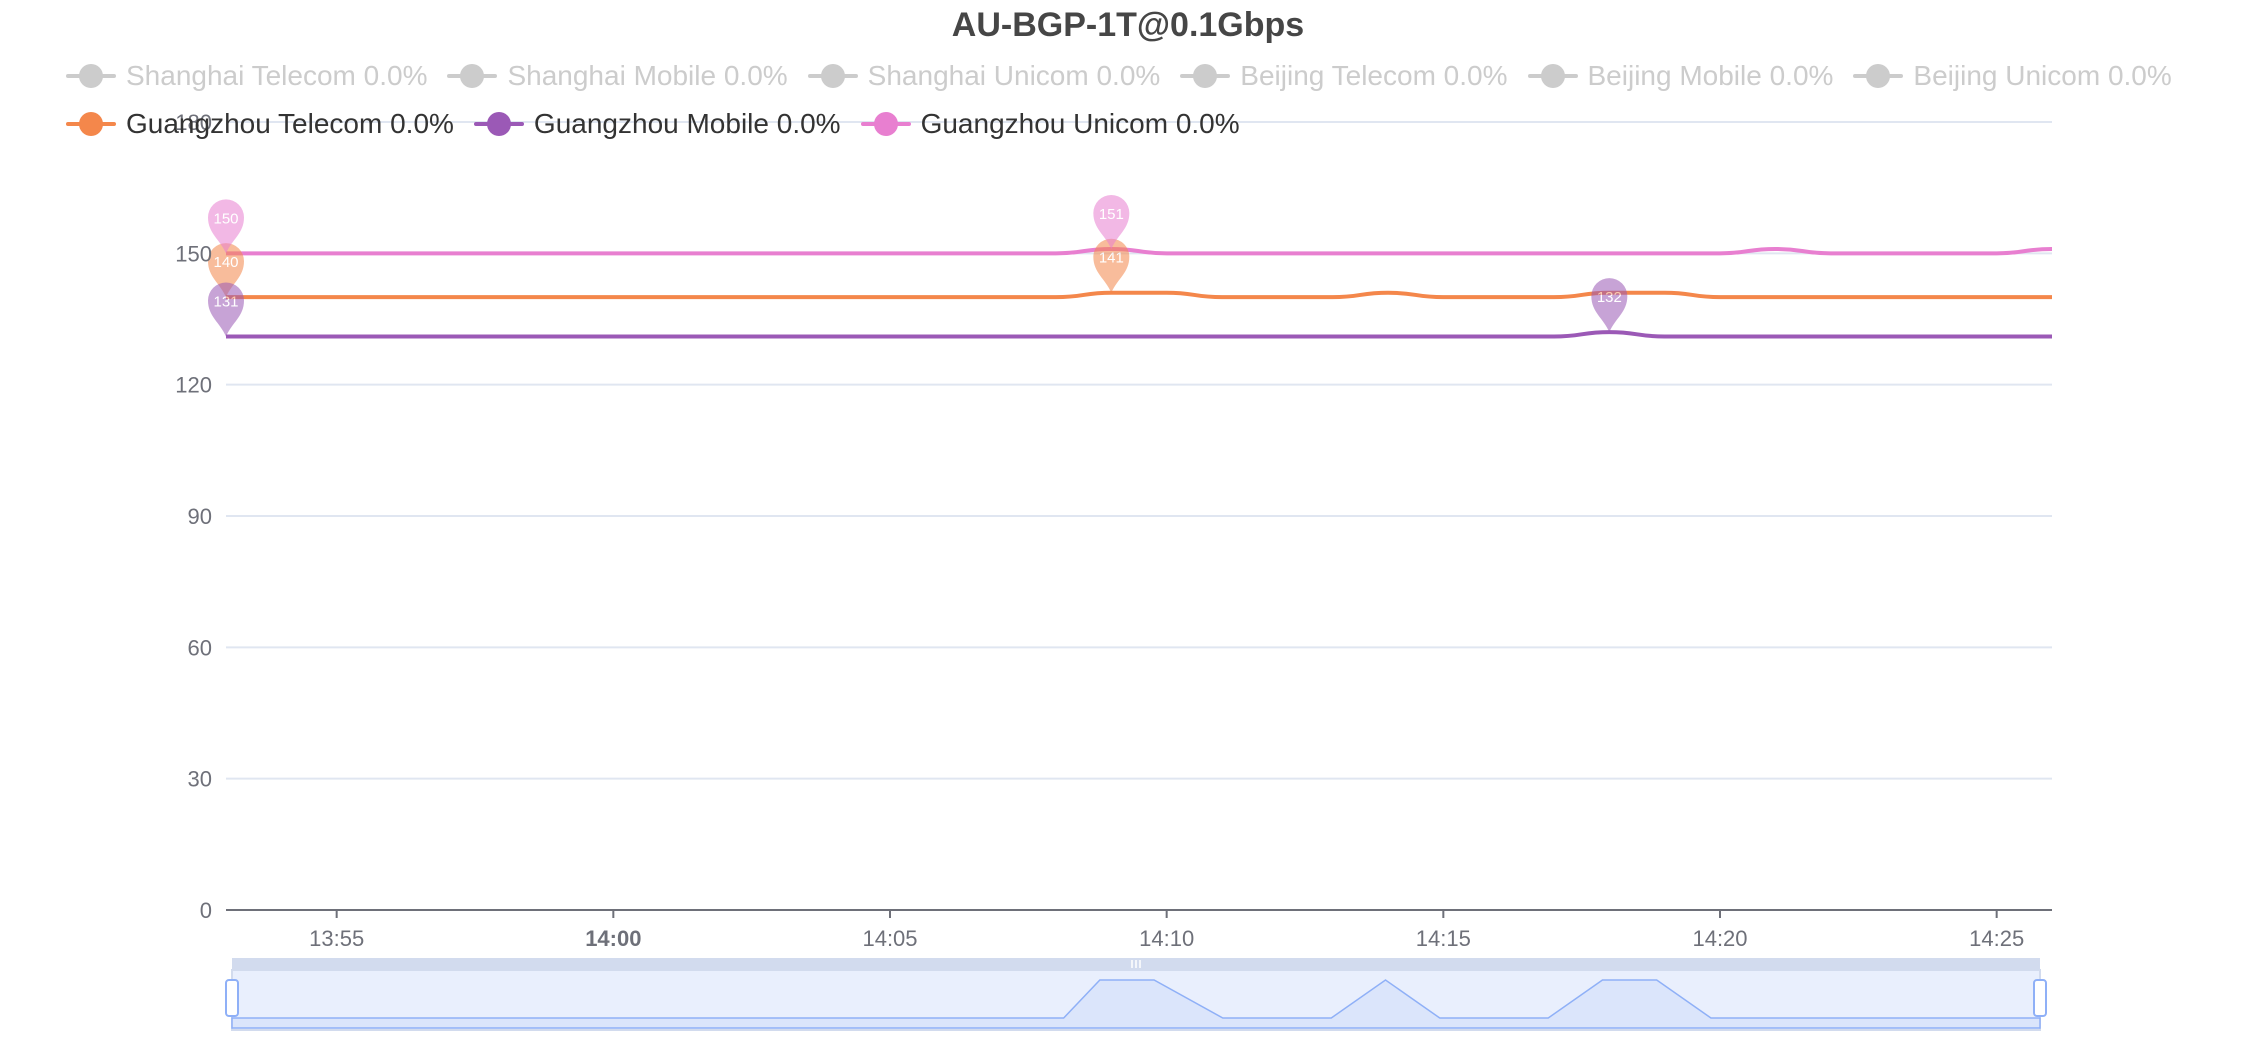 This screenshot has height=1040, width=2256. What do you see at coordinates (225, 302) in the screenshot?
I see `marker-label: 131` at bounding box center [225, 302].